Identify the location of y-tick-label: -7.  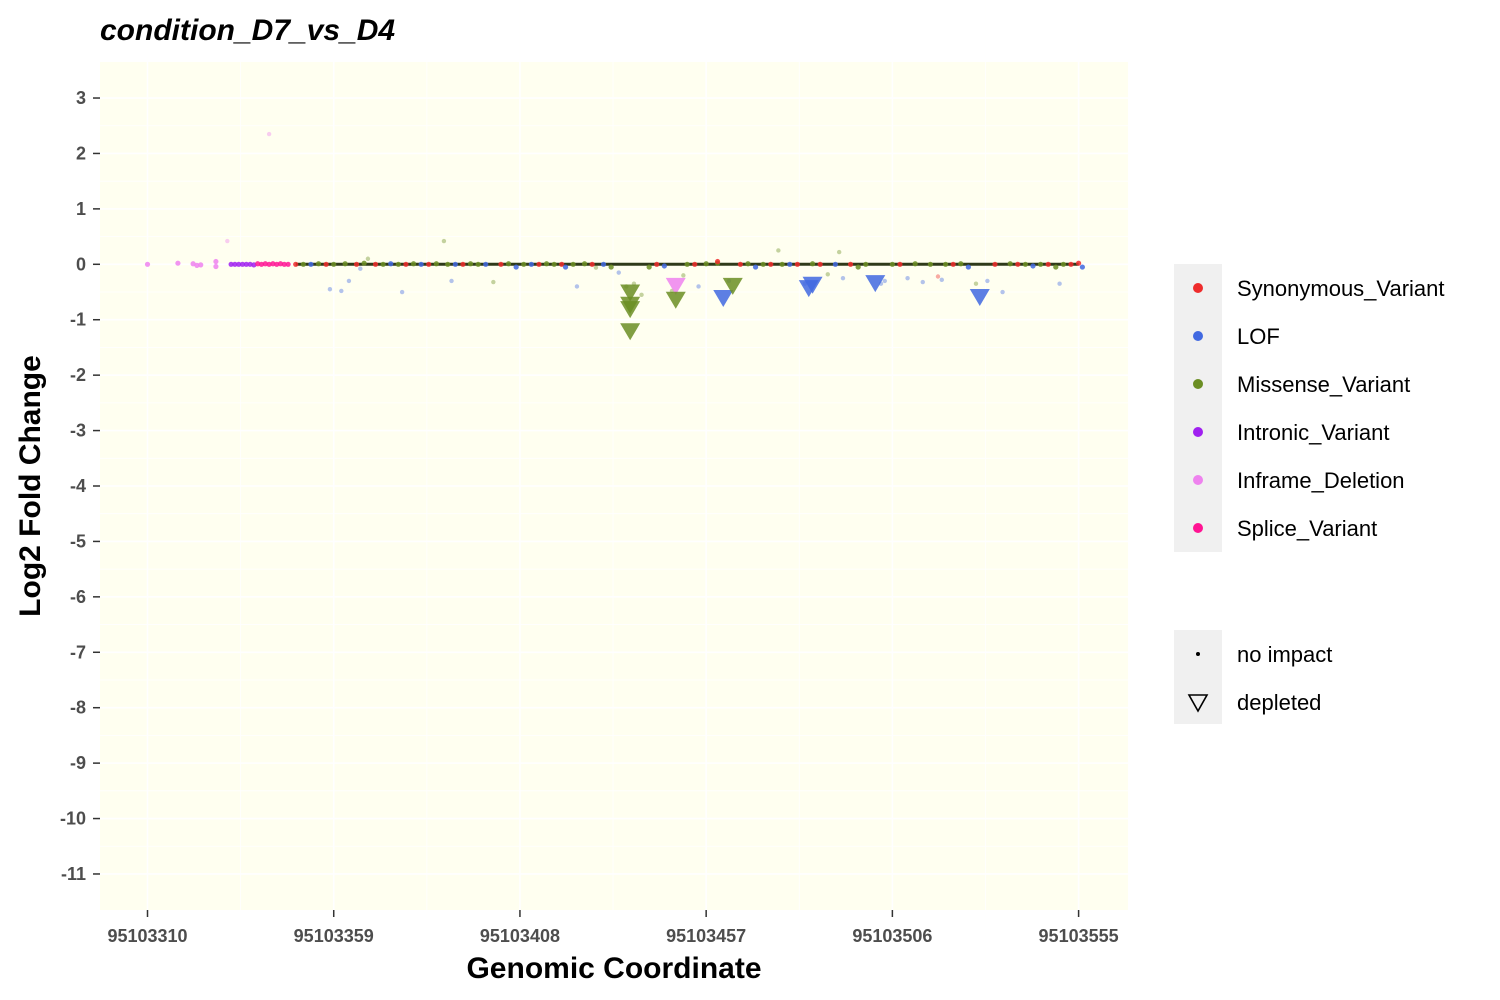
(78, 652).